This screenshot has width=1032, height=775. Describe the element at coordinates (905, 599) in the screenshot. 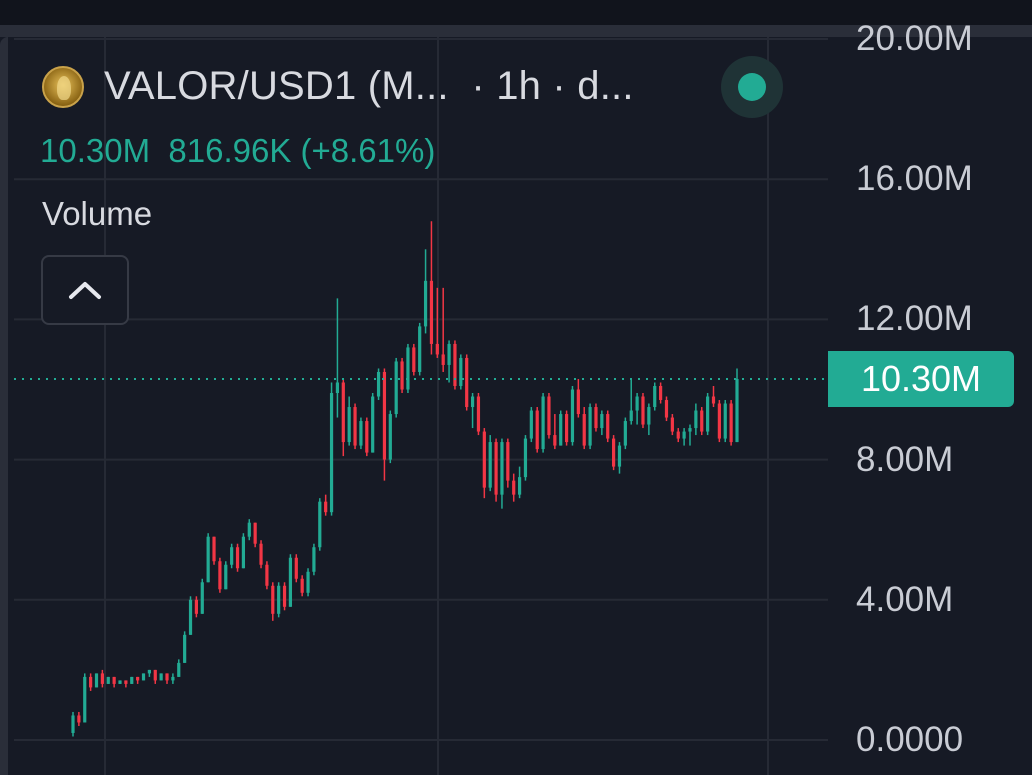

I see `y-tick-label: 4.00M` at that location.